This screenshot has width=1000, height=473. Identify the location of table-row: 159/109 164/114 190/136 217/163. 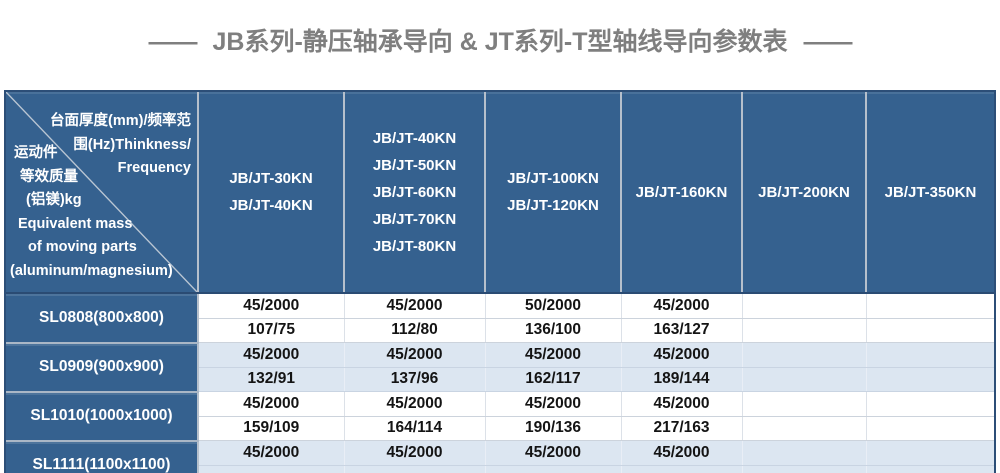
(500, 428).